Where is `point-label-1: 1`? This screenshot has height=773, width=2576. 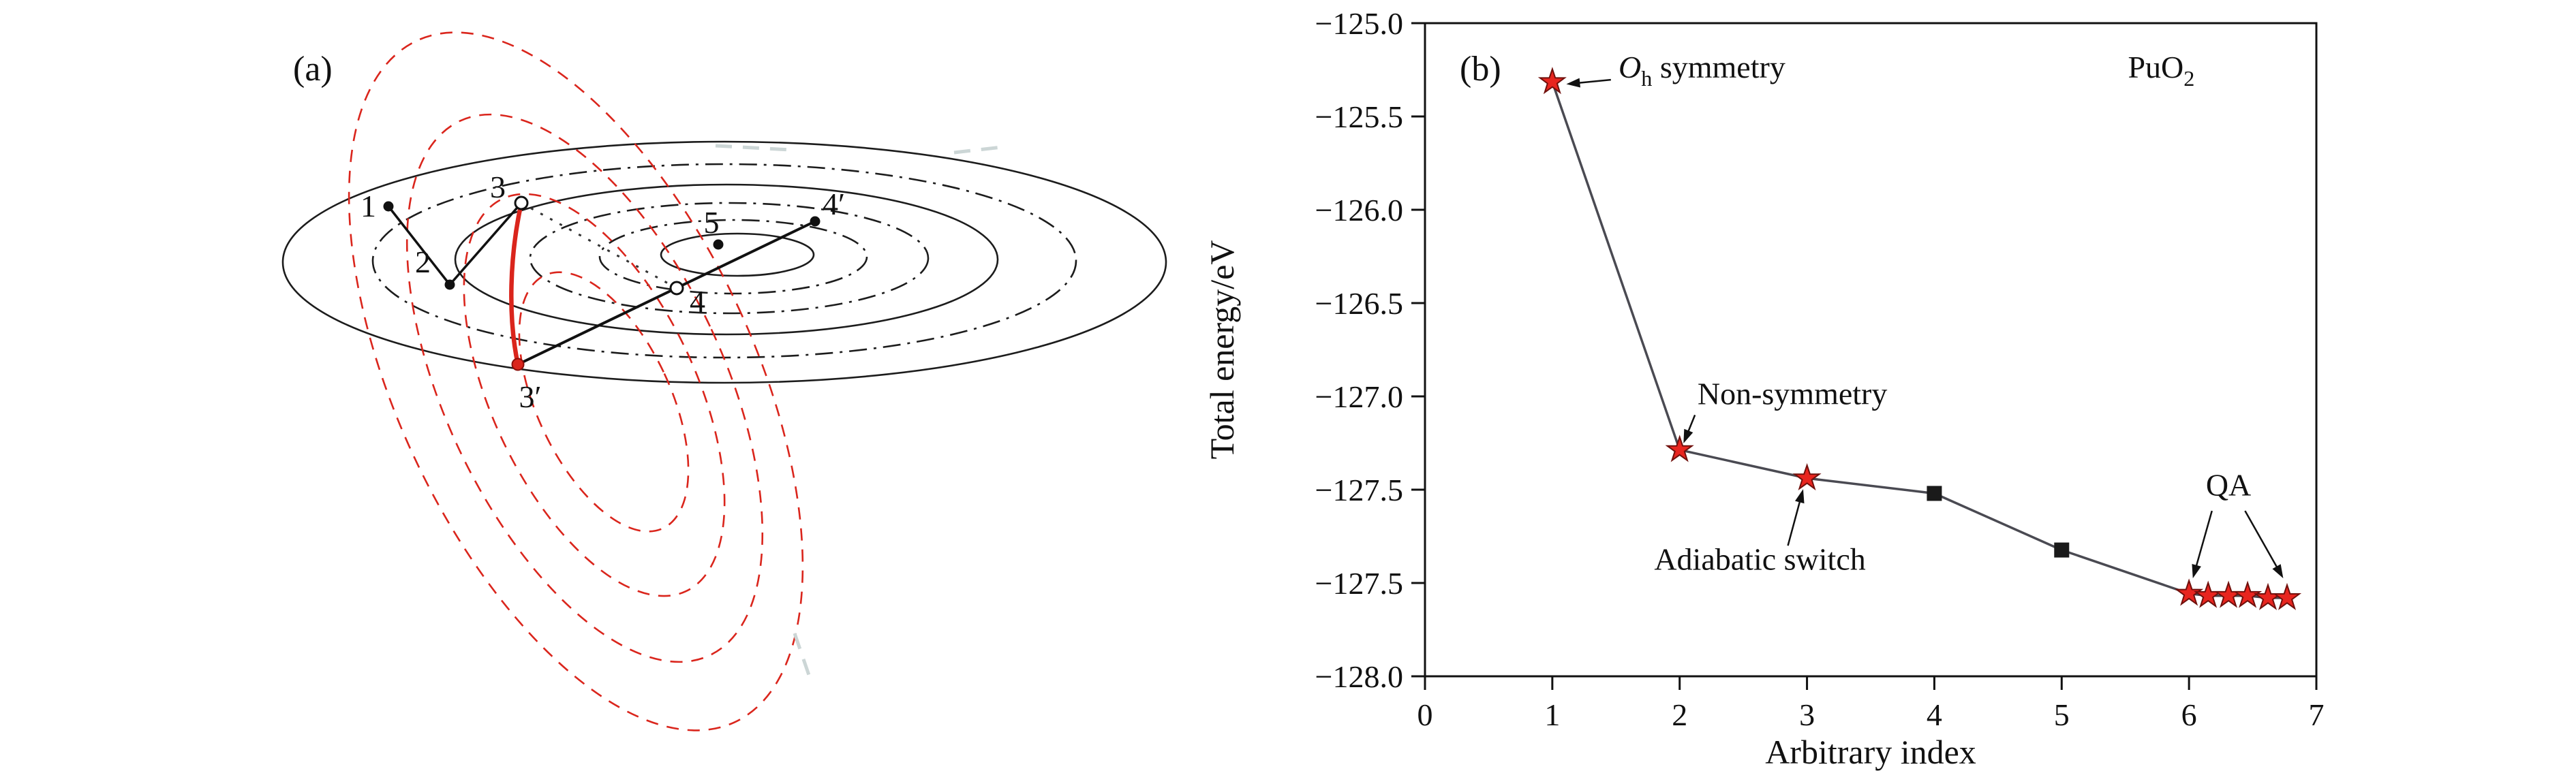
point-label-1: 1 is located at coordinates (369, 206).